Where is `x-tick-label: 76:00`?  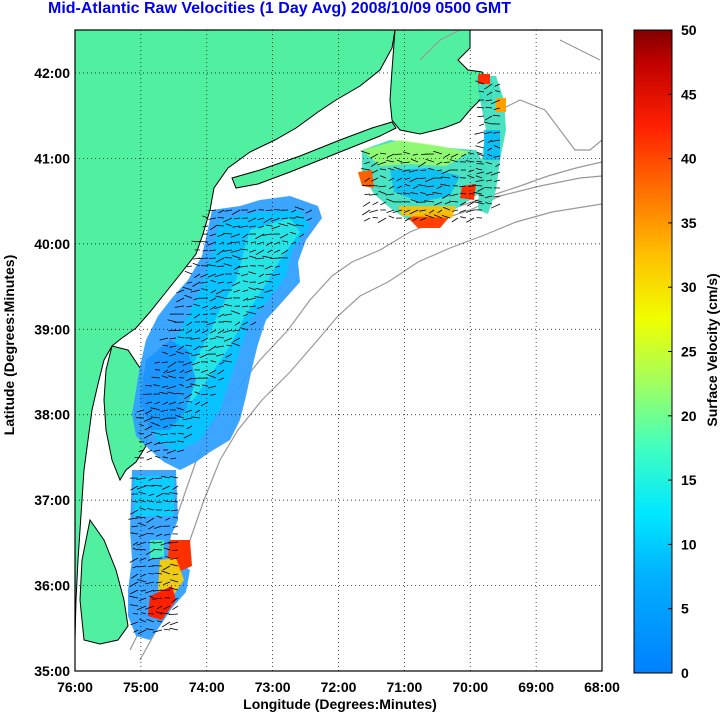 x-tick-label: 76:00 is located at coordinates (75, 687).